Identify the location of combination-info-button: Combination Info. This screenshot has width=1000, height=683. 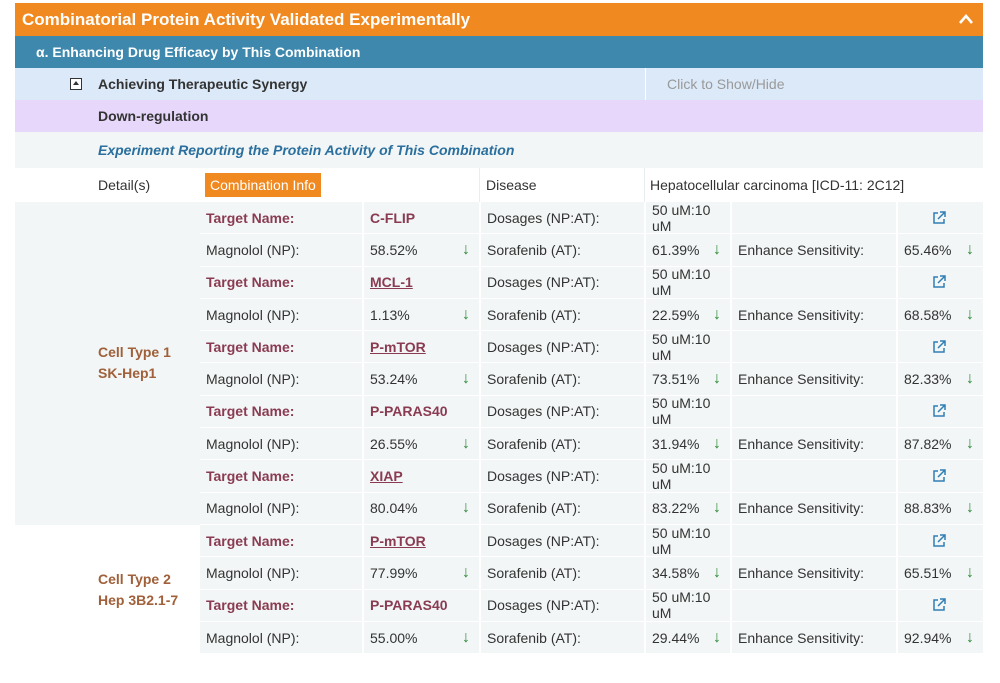
(263, 185).